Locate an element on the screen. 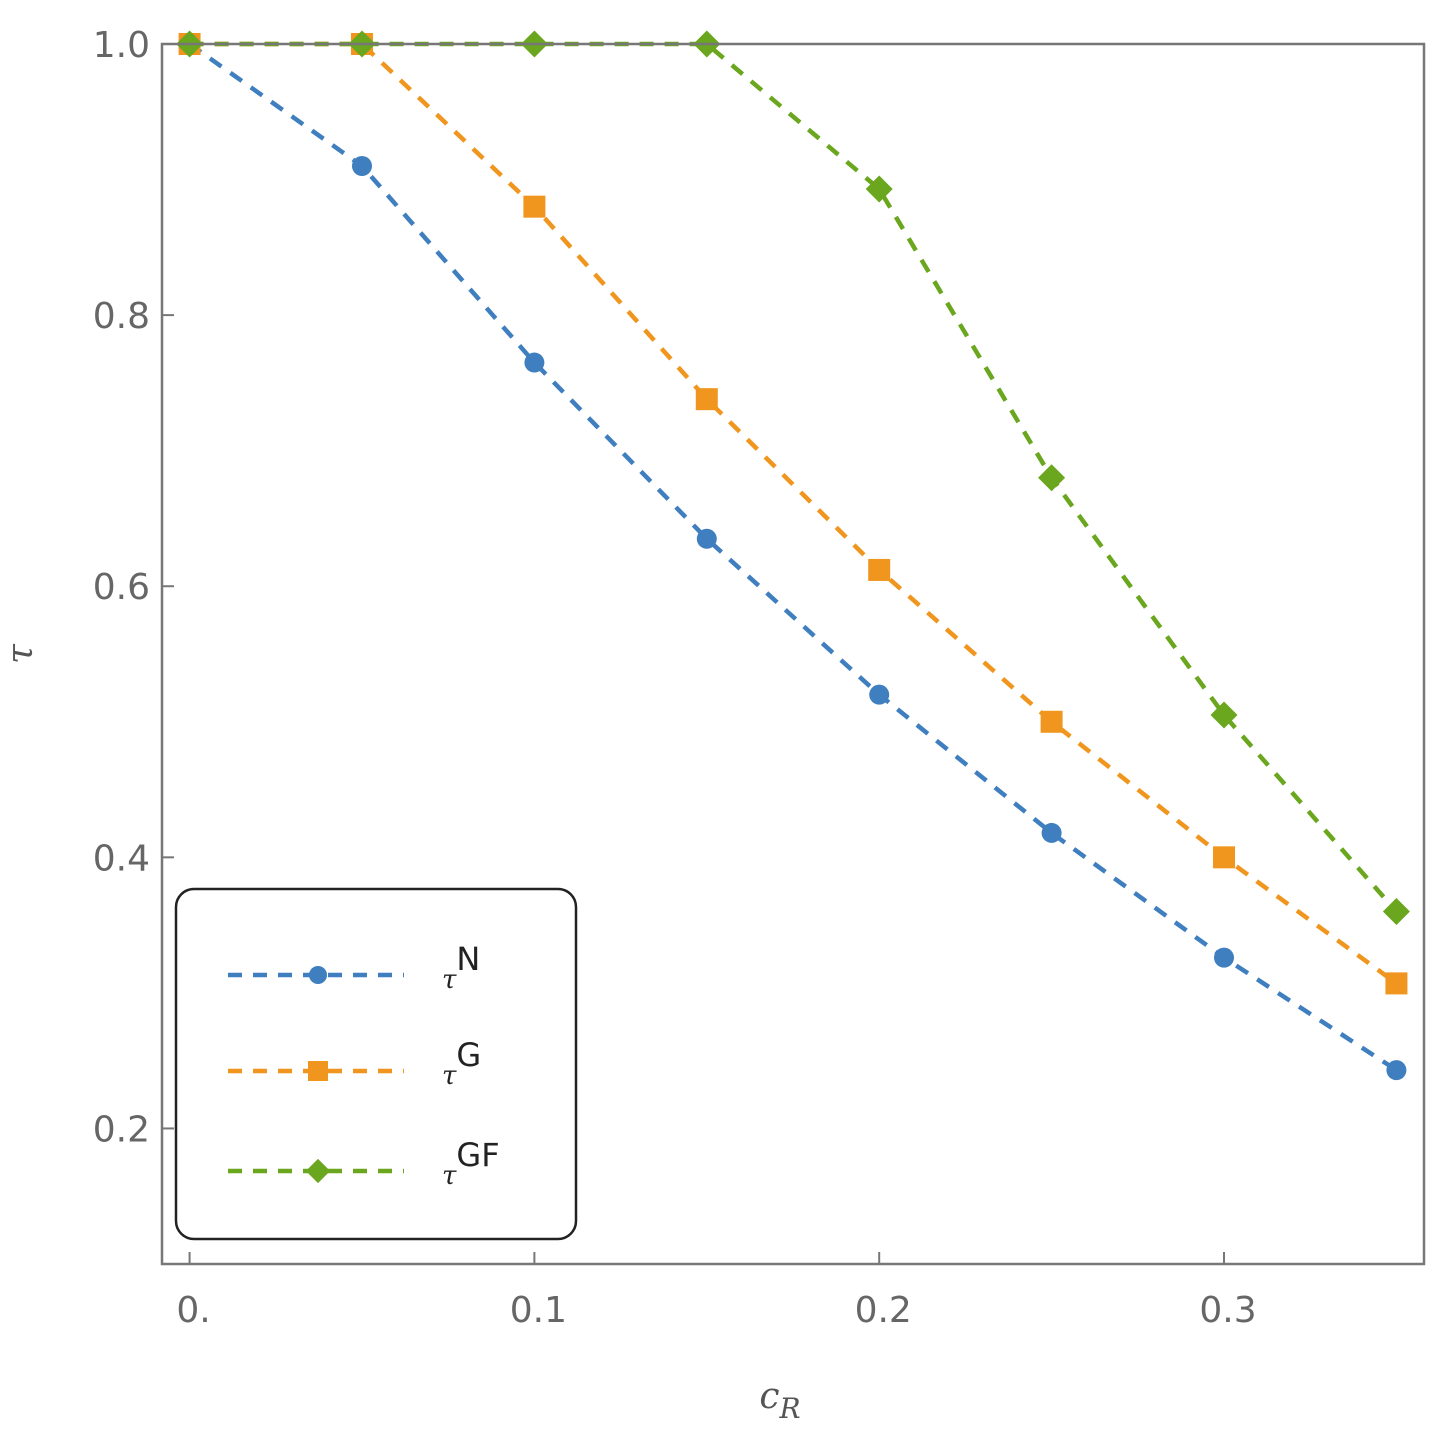 The image size is (1448, 1437). x-axis-label-main: c is located at coordinates (769, 1396).